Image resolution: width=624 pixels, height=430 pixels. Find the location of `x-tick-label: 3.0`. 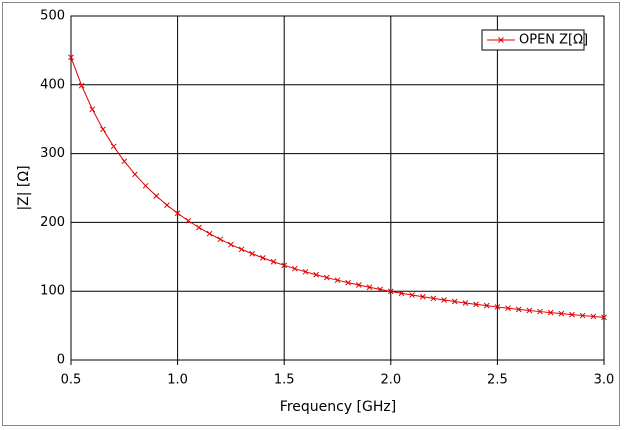

x-tick-label: 3.0 is located at coordinates (604, 380).